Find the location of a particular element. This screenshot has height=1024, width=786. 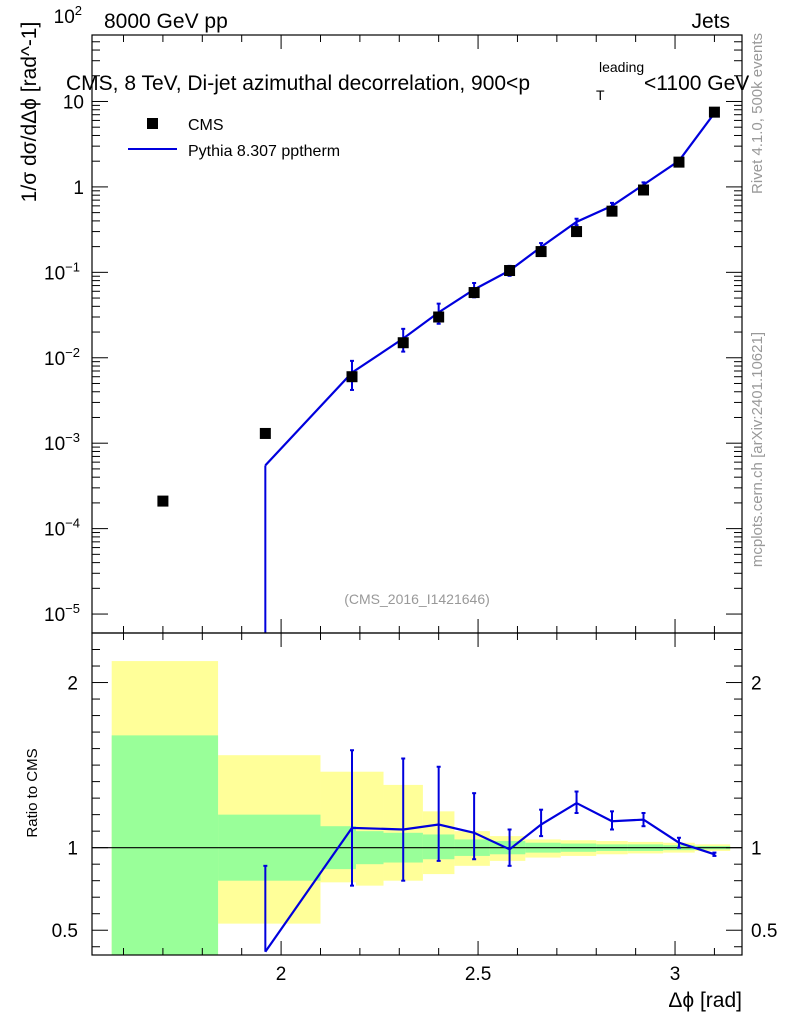

ratio-y-tick-label: 1 is located at coordinates (72, 849).